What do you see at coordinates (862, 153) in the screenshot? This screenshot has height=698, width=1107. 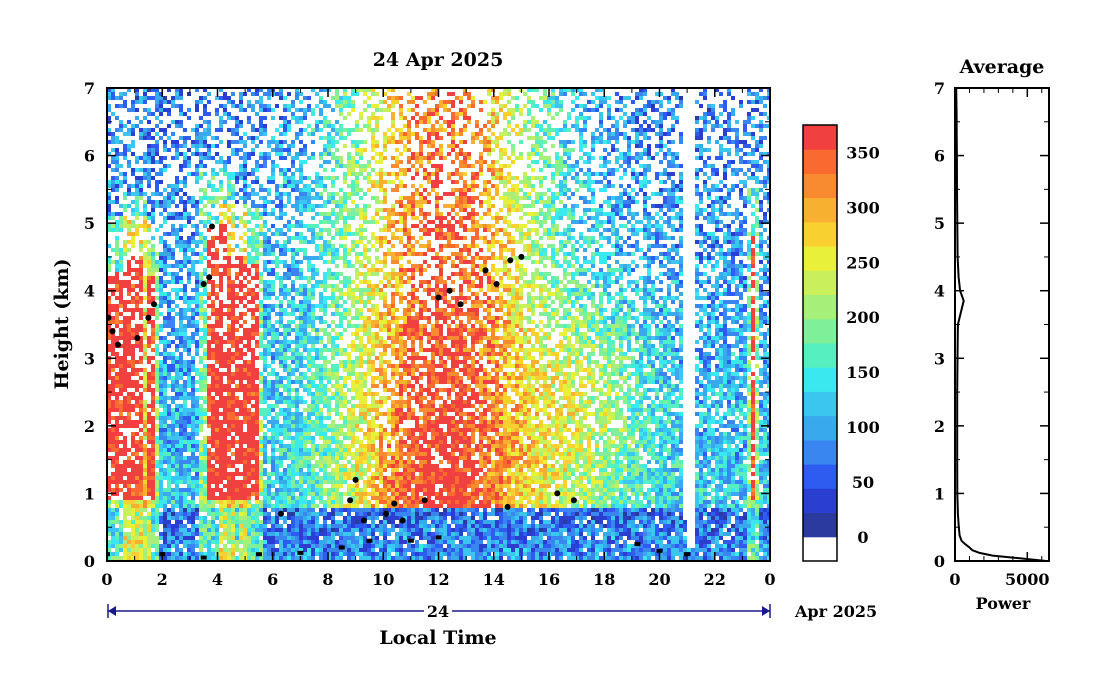 I see `colorbar-tick-label: 350` at bounding box center [862, 153].